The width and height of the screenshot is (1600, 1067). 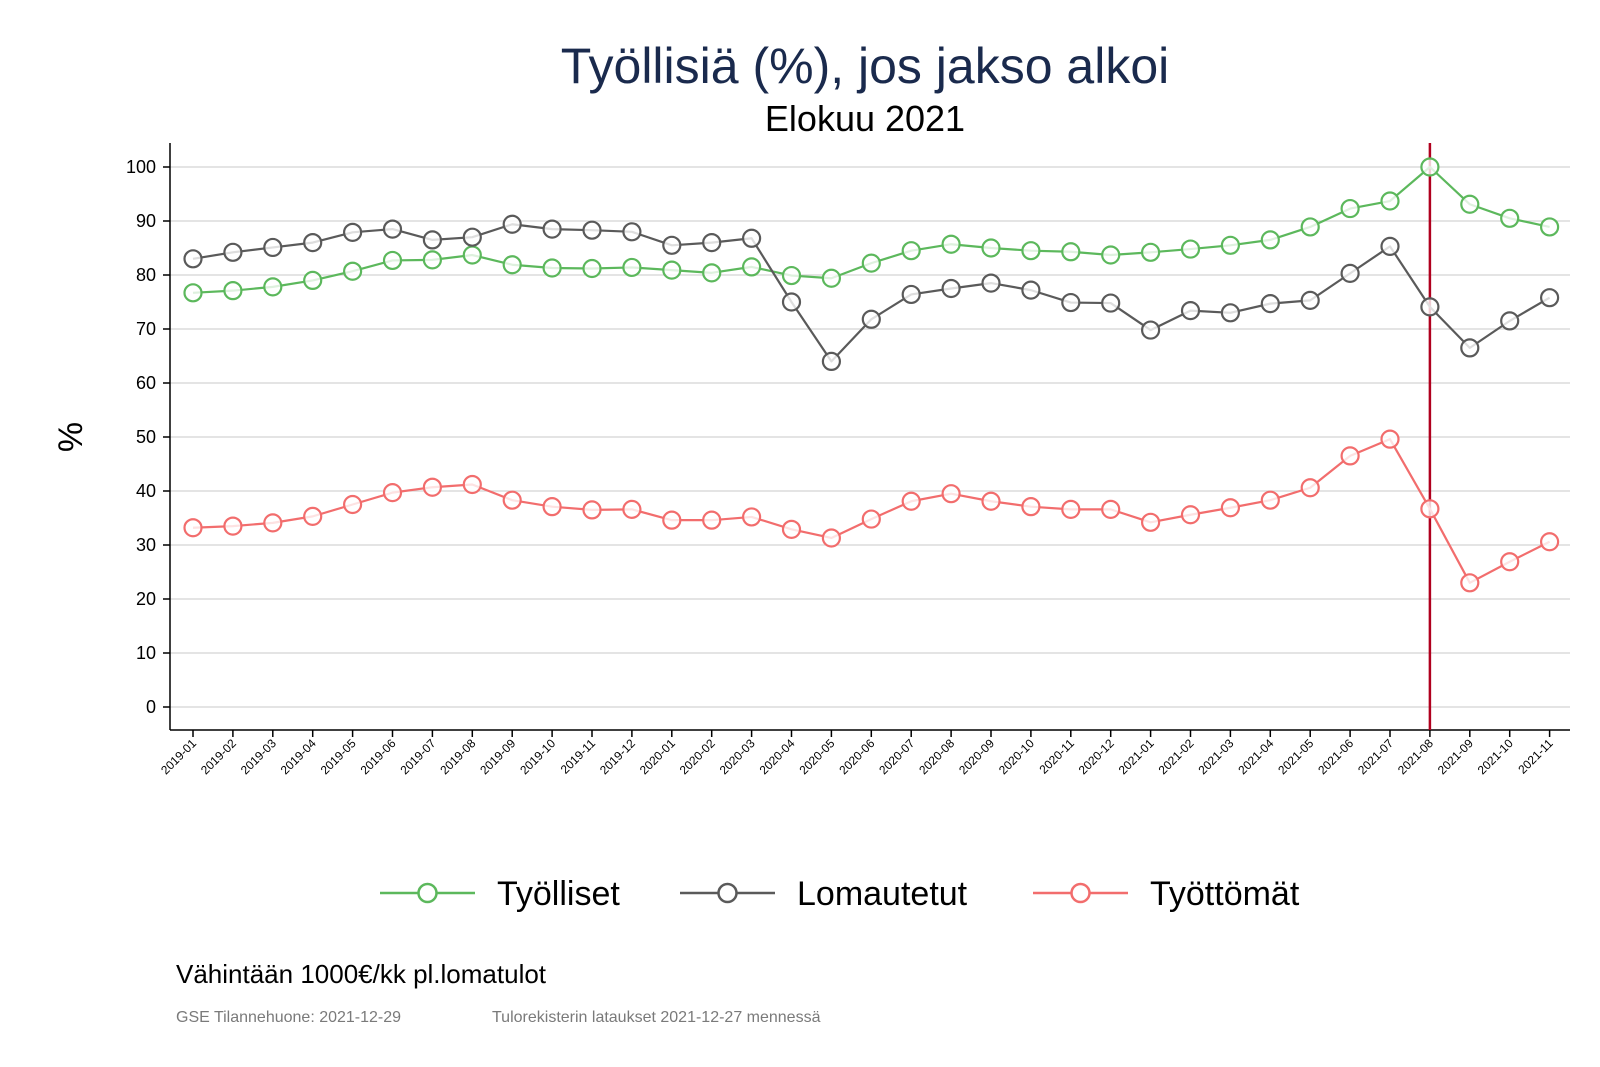 What do you see at coordinates (71, 437) in the screenshot?
I see `y-axis-label: %` at bounding box center [71, 437].